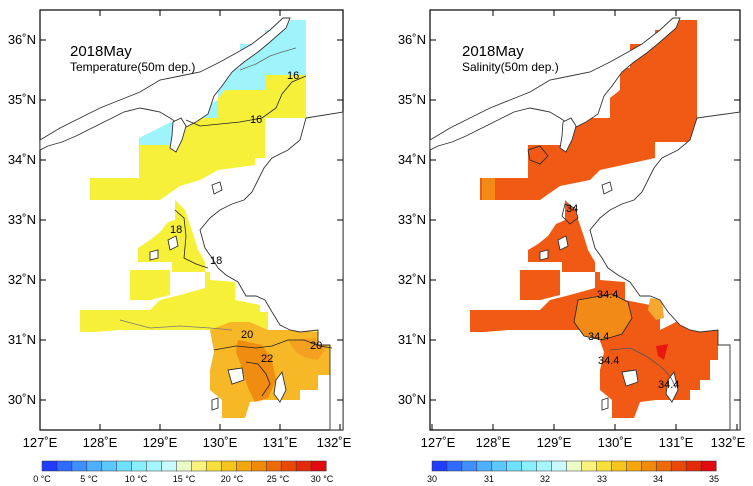 This screenshot has width=753, height=486. What do you see at coordinates (728, 442) in the screenshot?
I see `x-tick-label: 132˚E` at bounding box center [728, 442].